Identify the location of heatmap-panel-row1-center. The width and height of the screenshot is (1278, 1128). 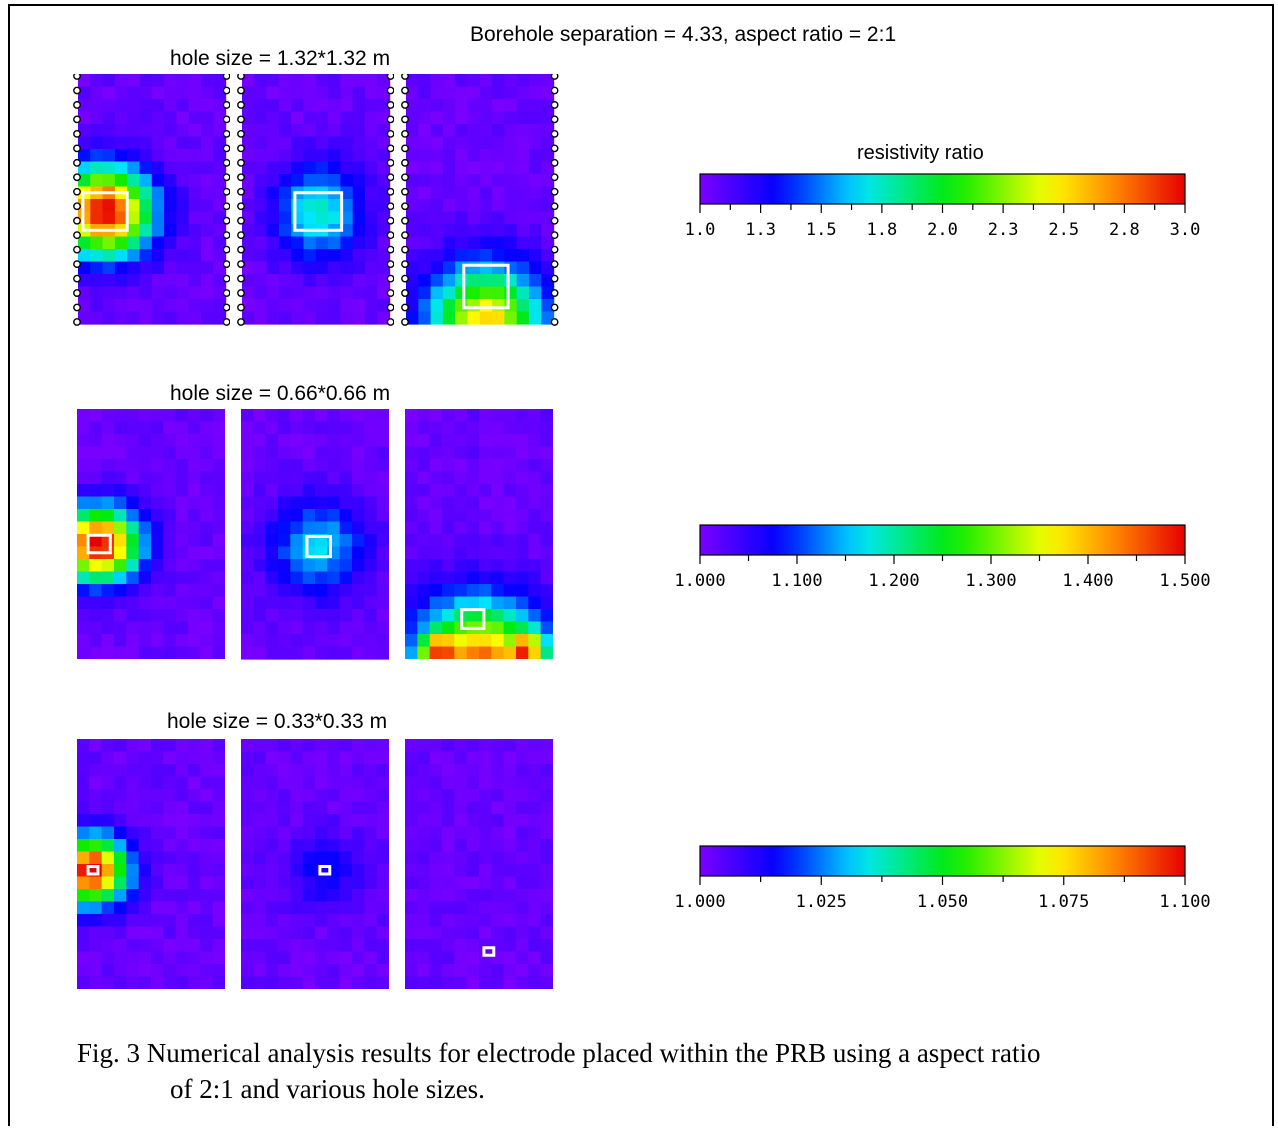
(315, 200).